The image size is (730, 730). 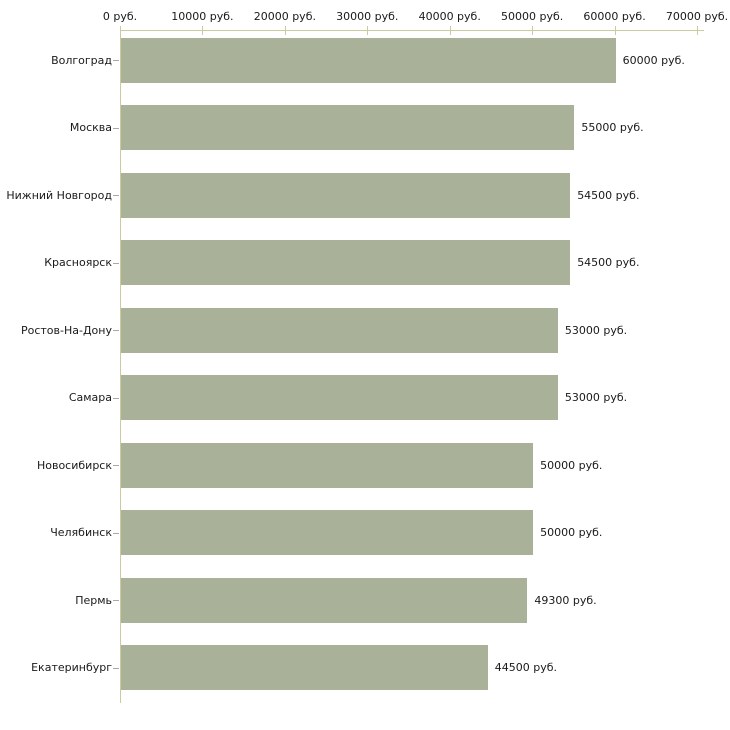 What do you see at coordinates (653, 60) in the screenshot?
I see `value-label: 60000 руб.` at bounding box center [653, 60].